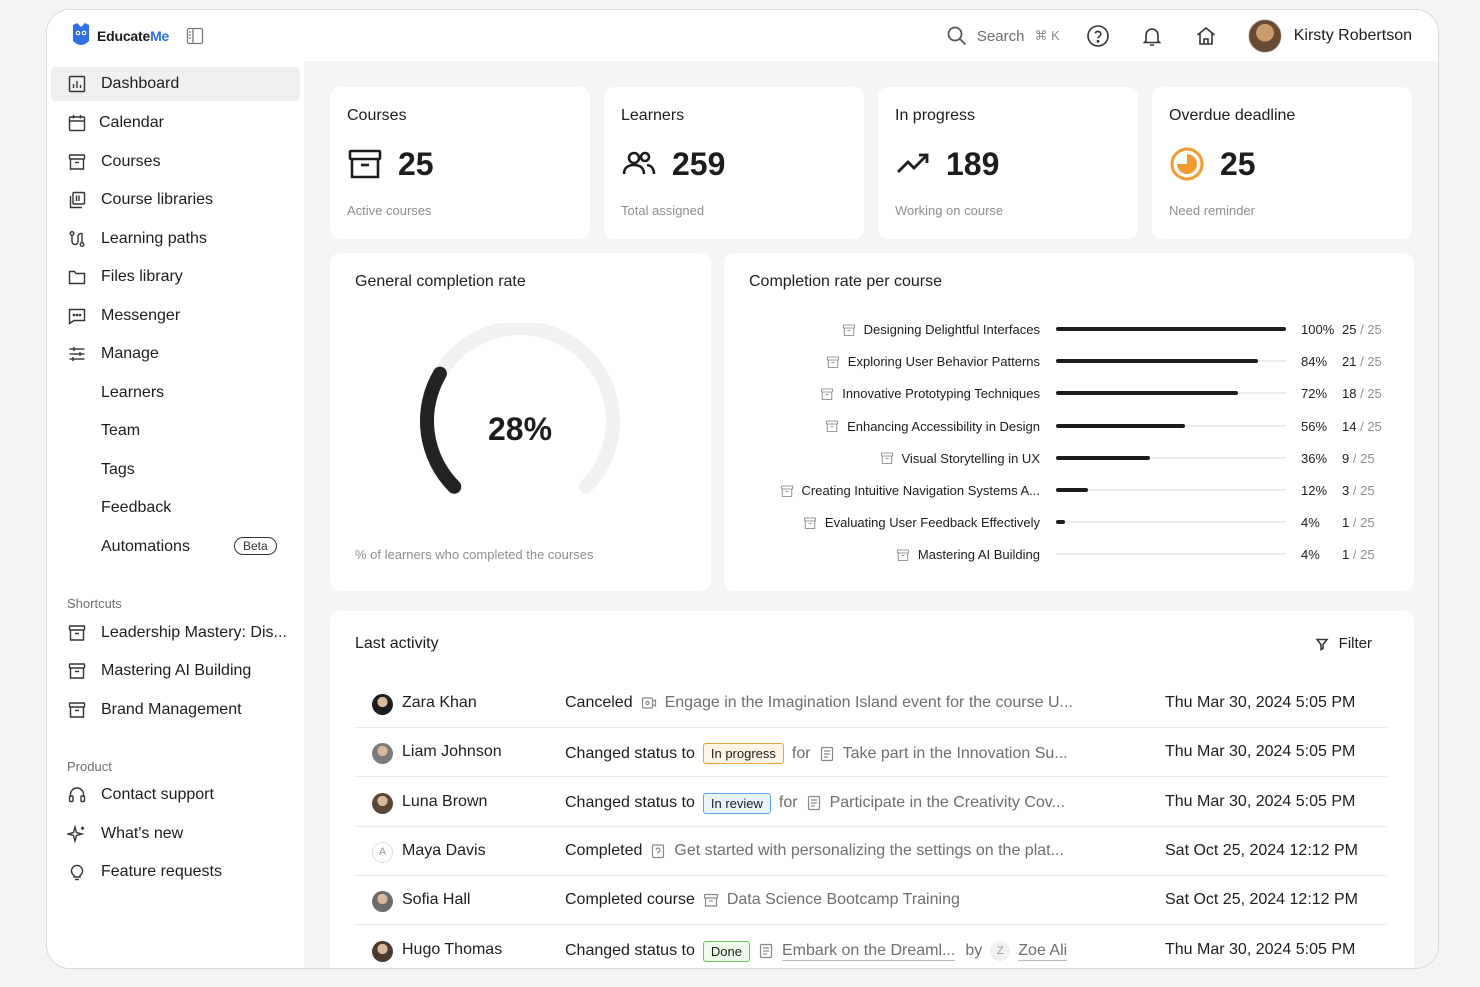 The image size is (1480, 987). I want to click on user-avatar, so click(1264, 36).